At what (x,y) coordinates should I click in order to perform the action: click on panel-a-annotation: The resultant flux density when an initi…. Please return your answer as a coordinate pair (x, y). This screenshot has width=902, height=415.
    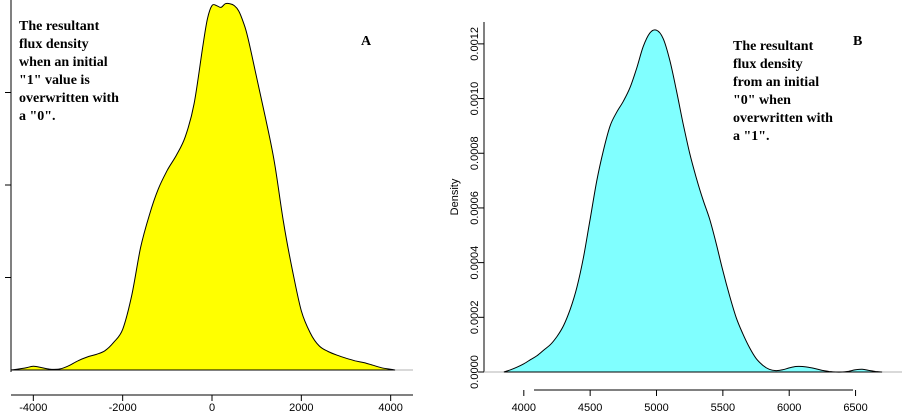
    Looking at the image, I should click on (70, 71).